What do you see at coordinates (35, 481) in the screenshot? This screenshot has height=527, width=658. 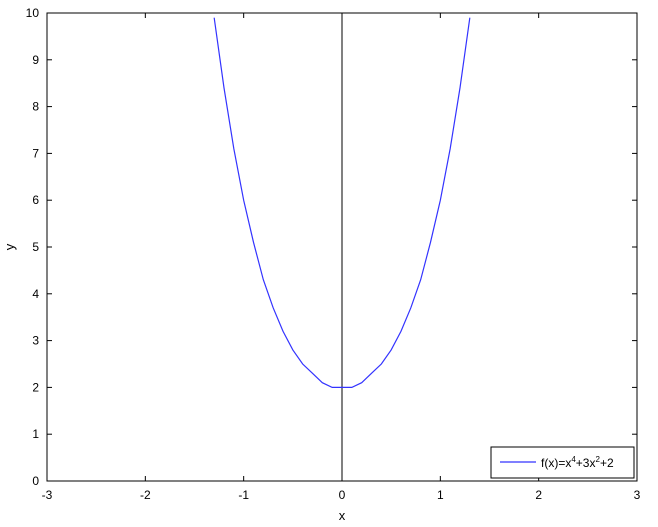 I see `y-tick-label: 0` at bounding box center [35, 481].